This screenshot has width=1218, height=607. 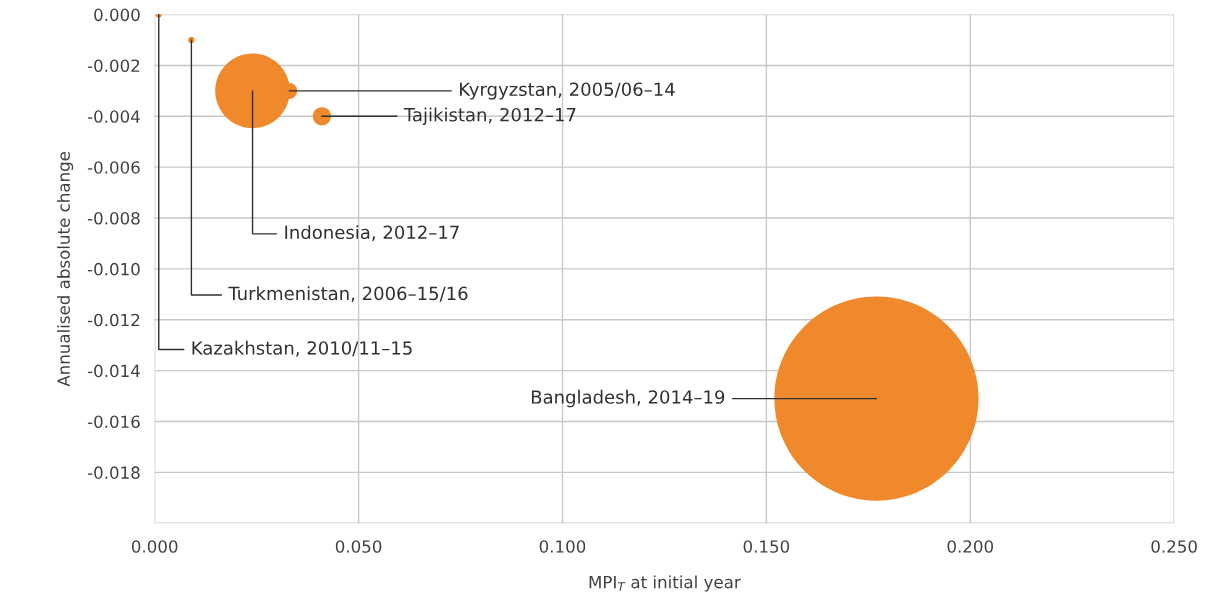 What do you see at coordinates (113, 218) in the screenshot?
I see `y-tick-label: -0.008` at bounding box center [113, 218].